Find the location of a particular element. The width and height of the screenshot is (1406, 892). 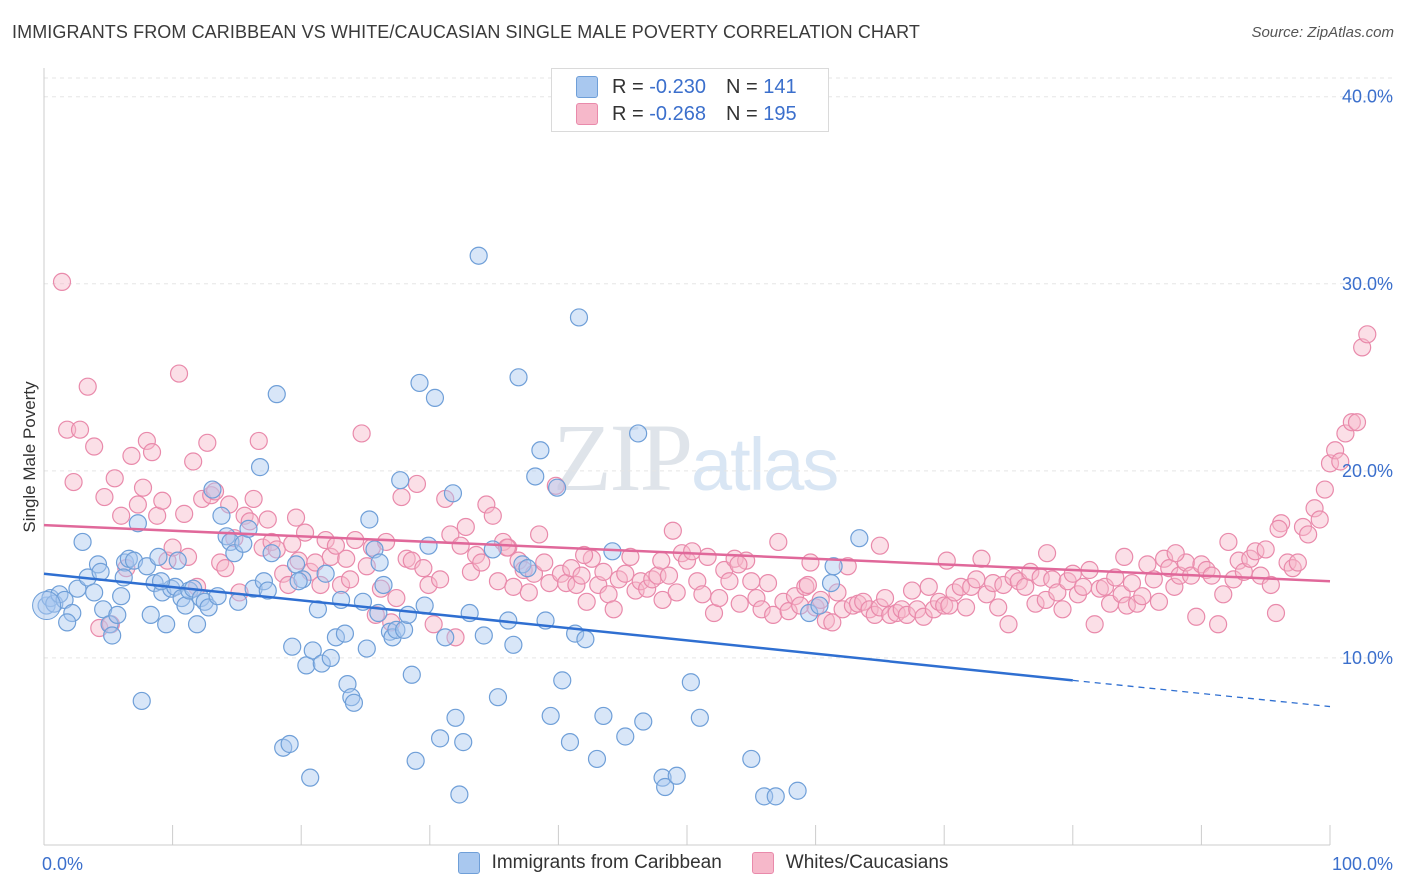

correlation-legend: R = -0.230 N = 141 R = -0.268 N = 195 is located at coordinates (690, 100).